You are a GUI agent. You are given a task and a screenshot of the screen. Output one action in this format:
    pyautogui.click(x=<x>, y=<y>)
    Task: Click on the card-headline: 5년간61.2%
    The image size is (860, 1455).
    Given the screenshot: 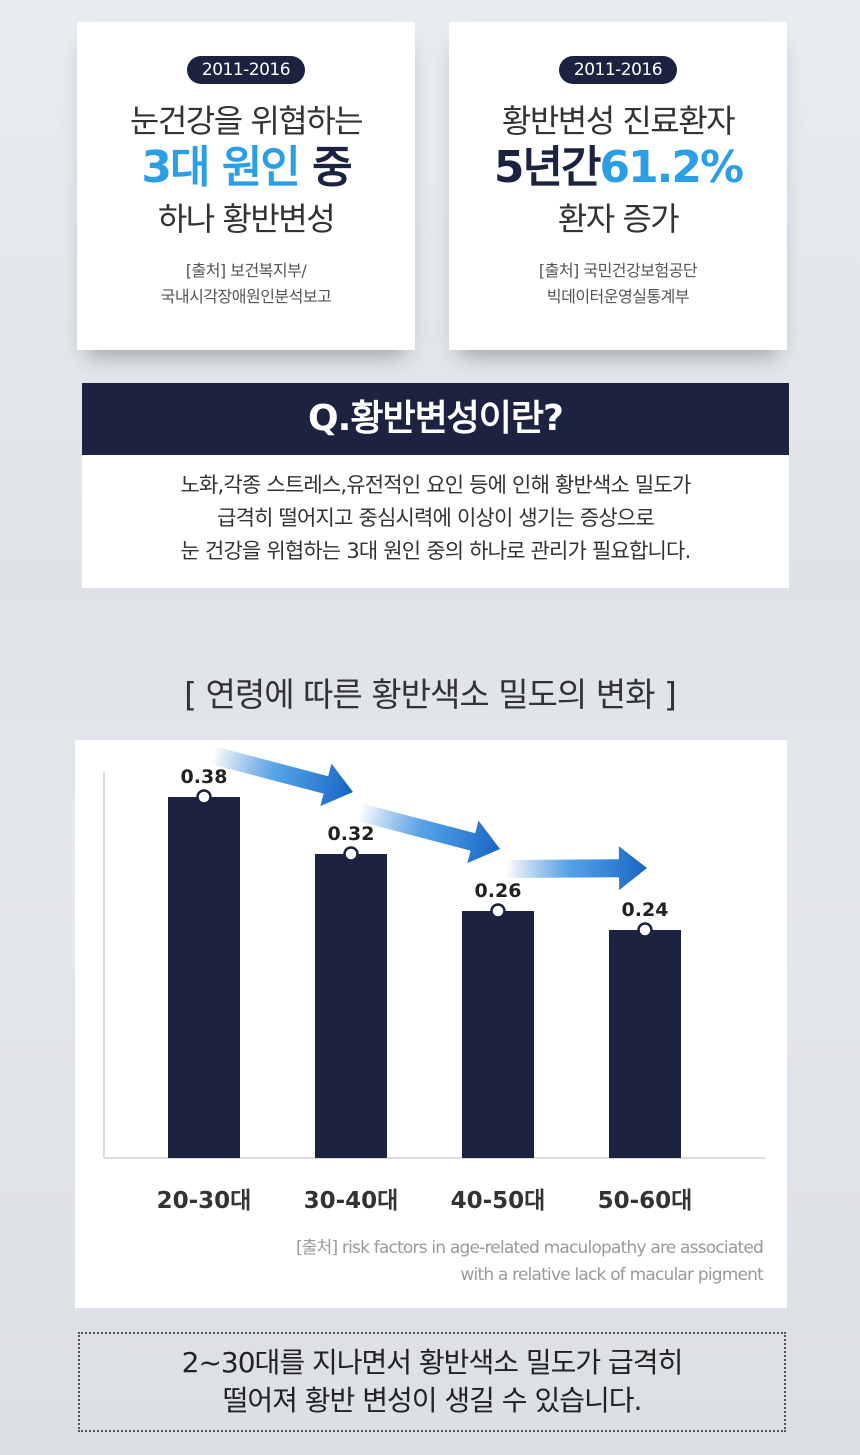 What is the action you would take?
    pyautogui.click(x=618, y=168)
    